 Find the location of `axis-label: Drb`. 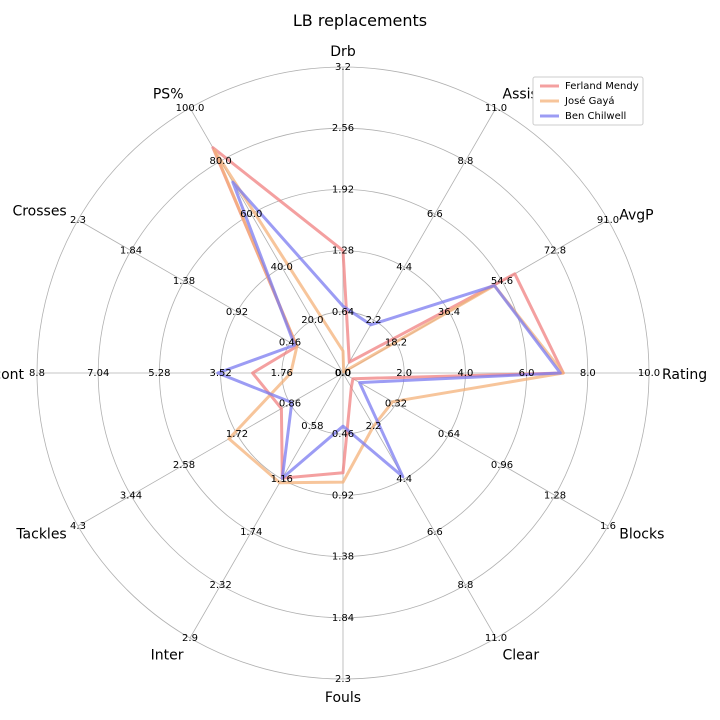

axis-label: Drb is located at coordinates (343, 52).